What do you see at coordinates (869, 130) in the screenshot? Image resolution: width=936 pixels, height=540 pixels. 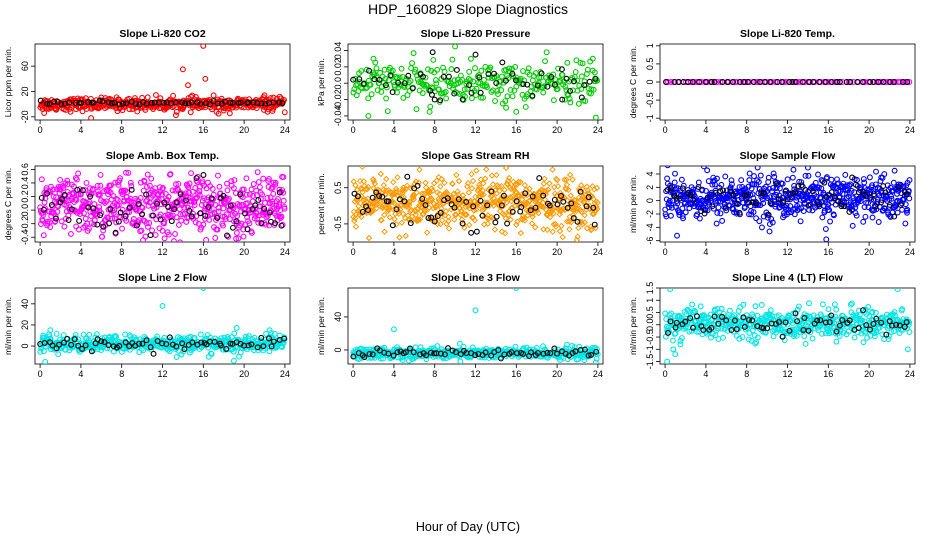 I see `x-tick-label: 20` at bounding box center [869, 130].